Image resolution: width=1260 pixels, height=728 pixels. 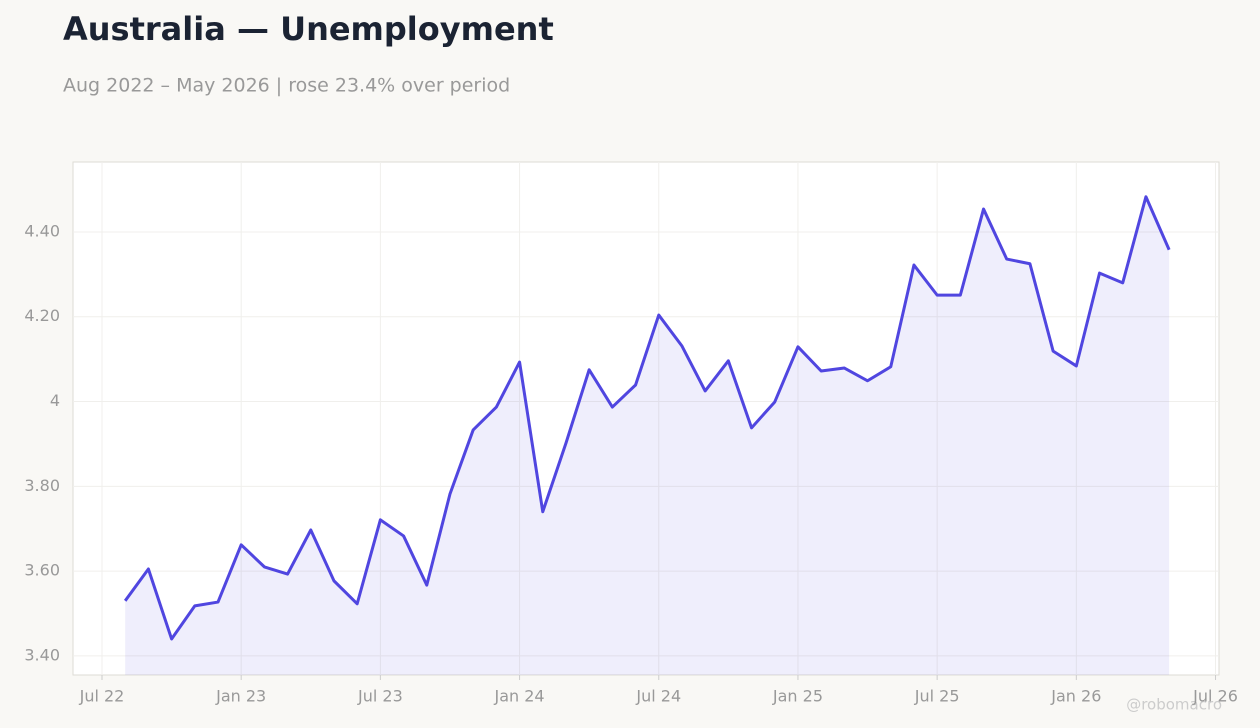 I want to click on chart-title: Australia — Unemployment, so click(x=308, y=29).